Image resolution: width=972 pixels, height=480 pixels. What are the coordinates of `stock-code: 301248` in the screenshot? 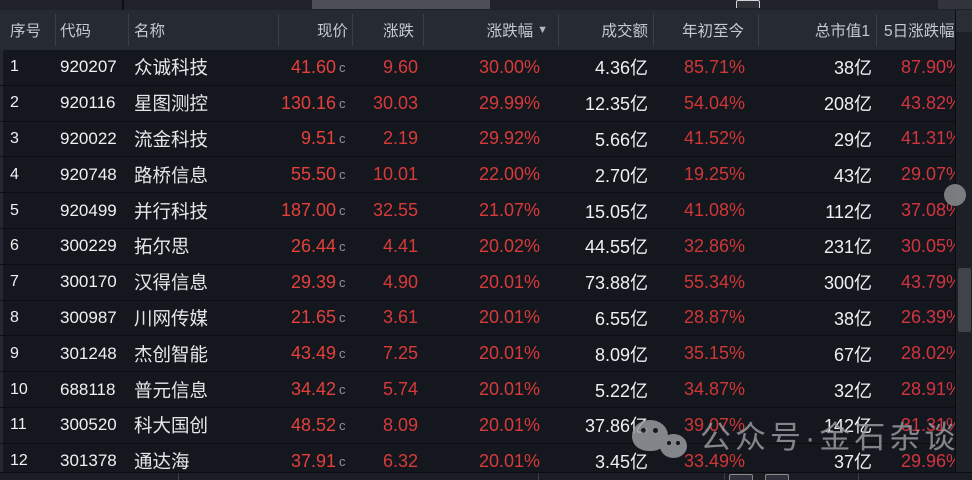 It's located at (88, 353).